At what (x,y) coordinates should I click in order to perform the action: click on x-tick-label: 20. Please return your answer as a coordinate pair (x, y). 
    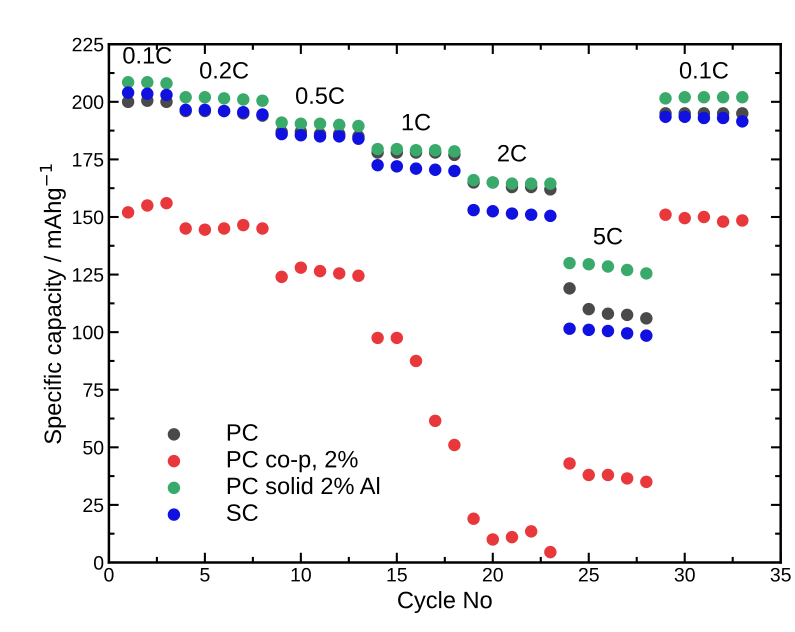
    Looking at the image, I should click on (492, 575).